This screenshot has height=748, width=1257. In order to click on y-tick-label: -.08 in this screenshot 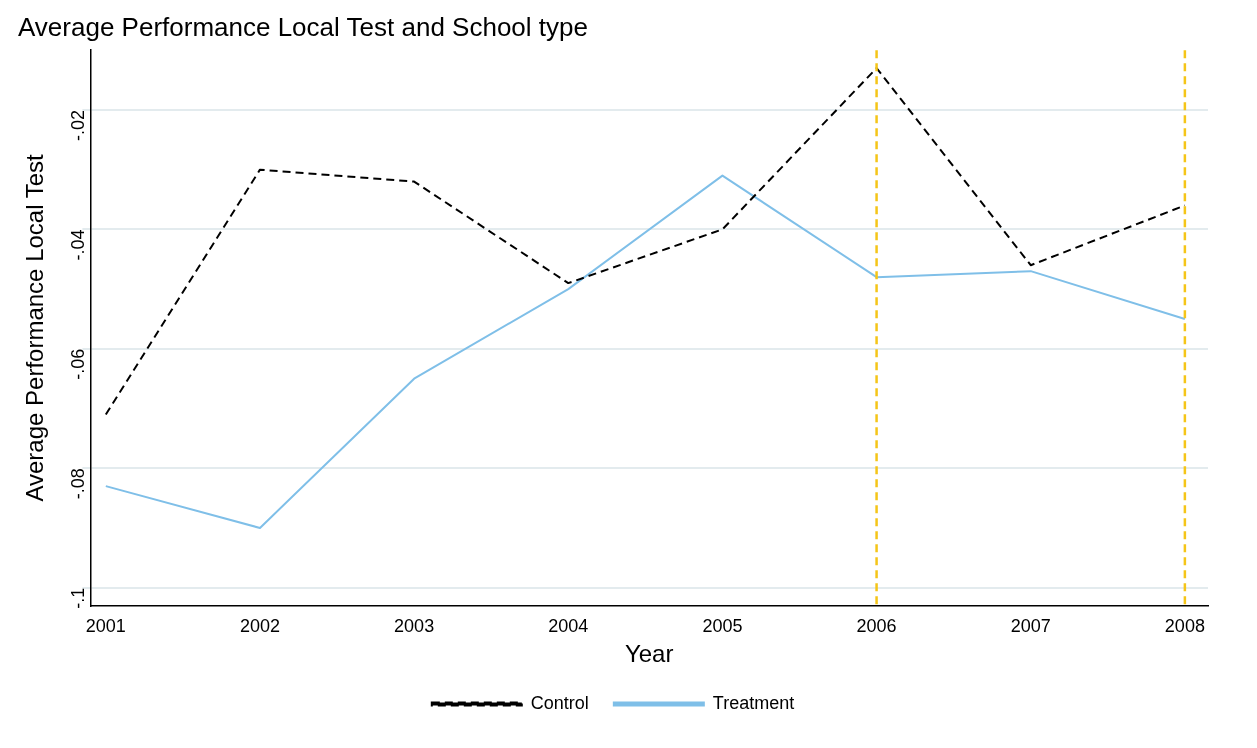, I will do `click(78, 484)`.